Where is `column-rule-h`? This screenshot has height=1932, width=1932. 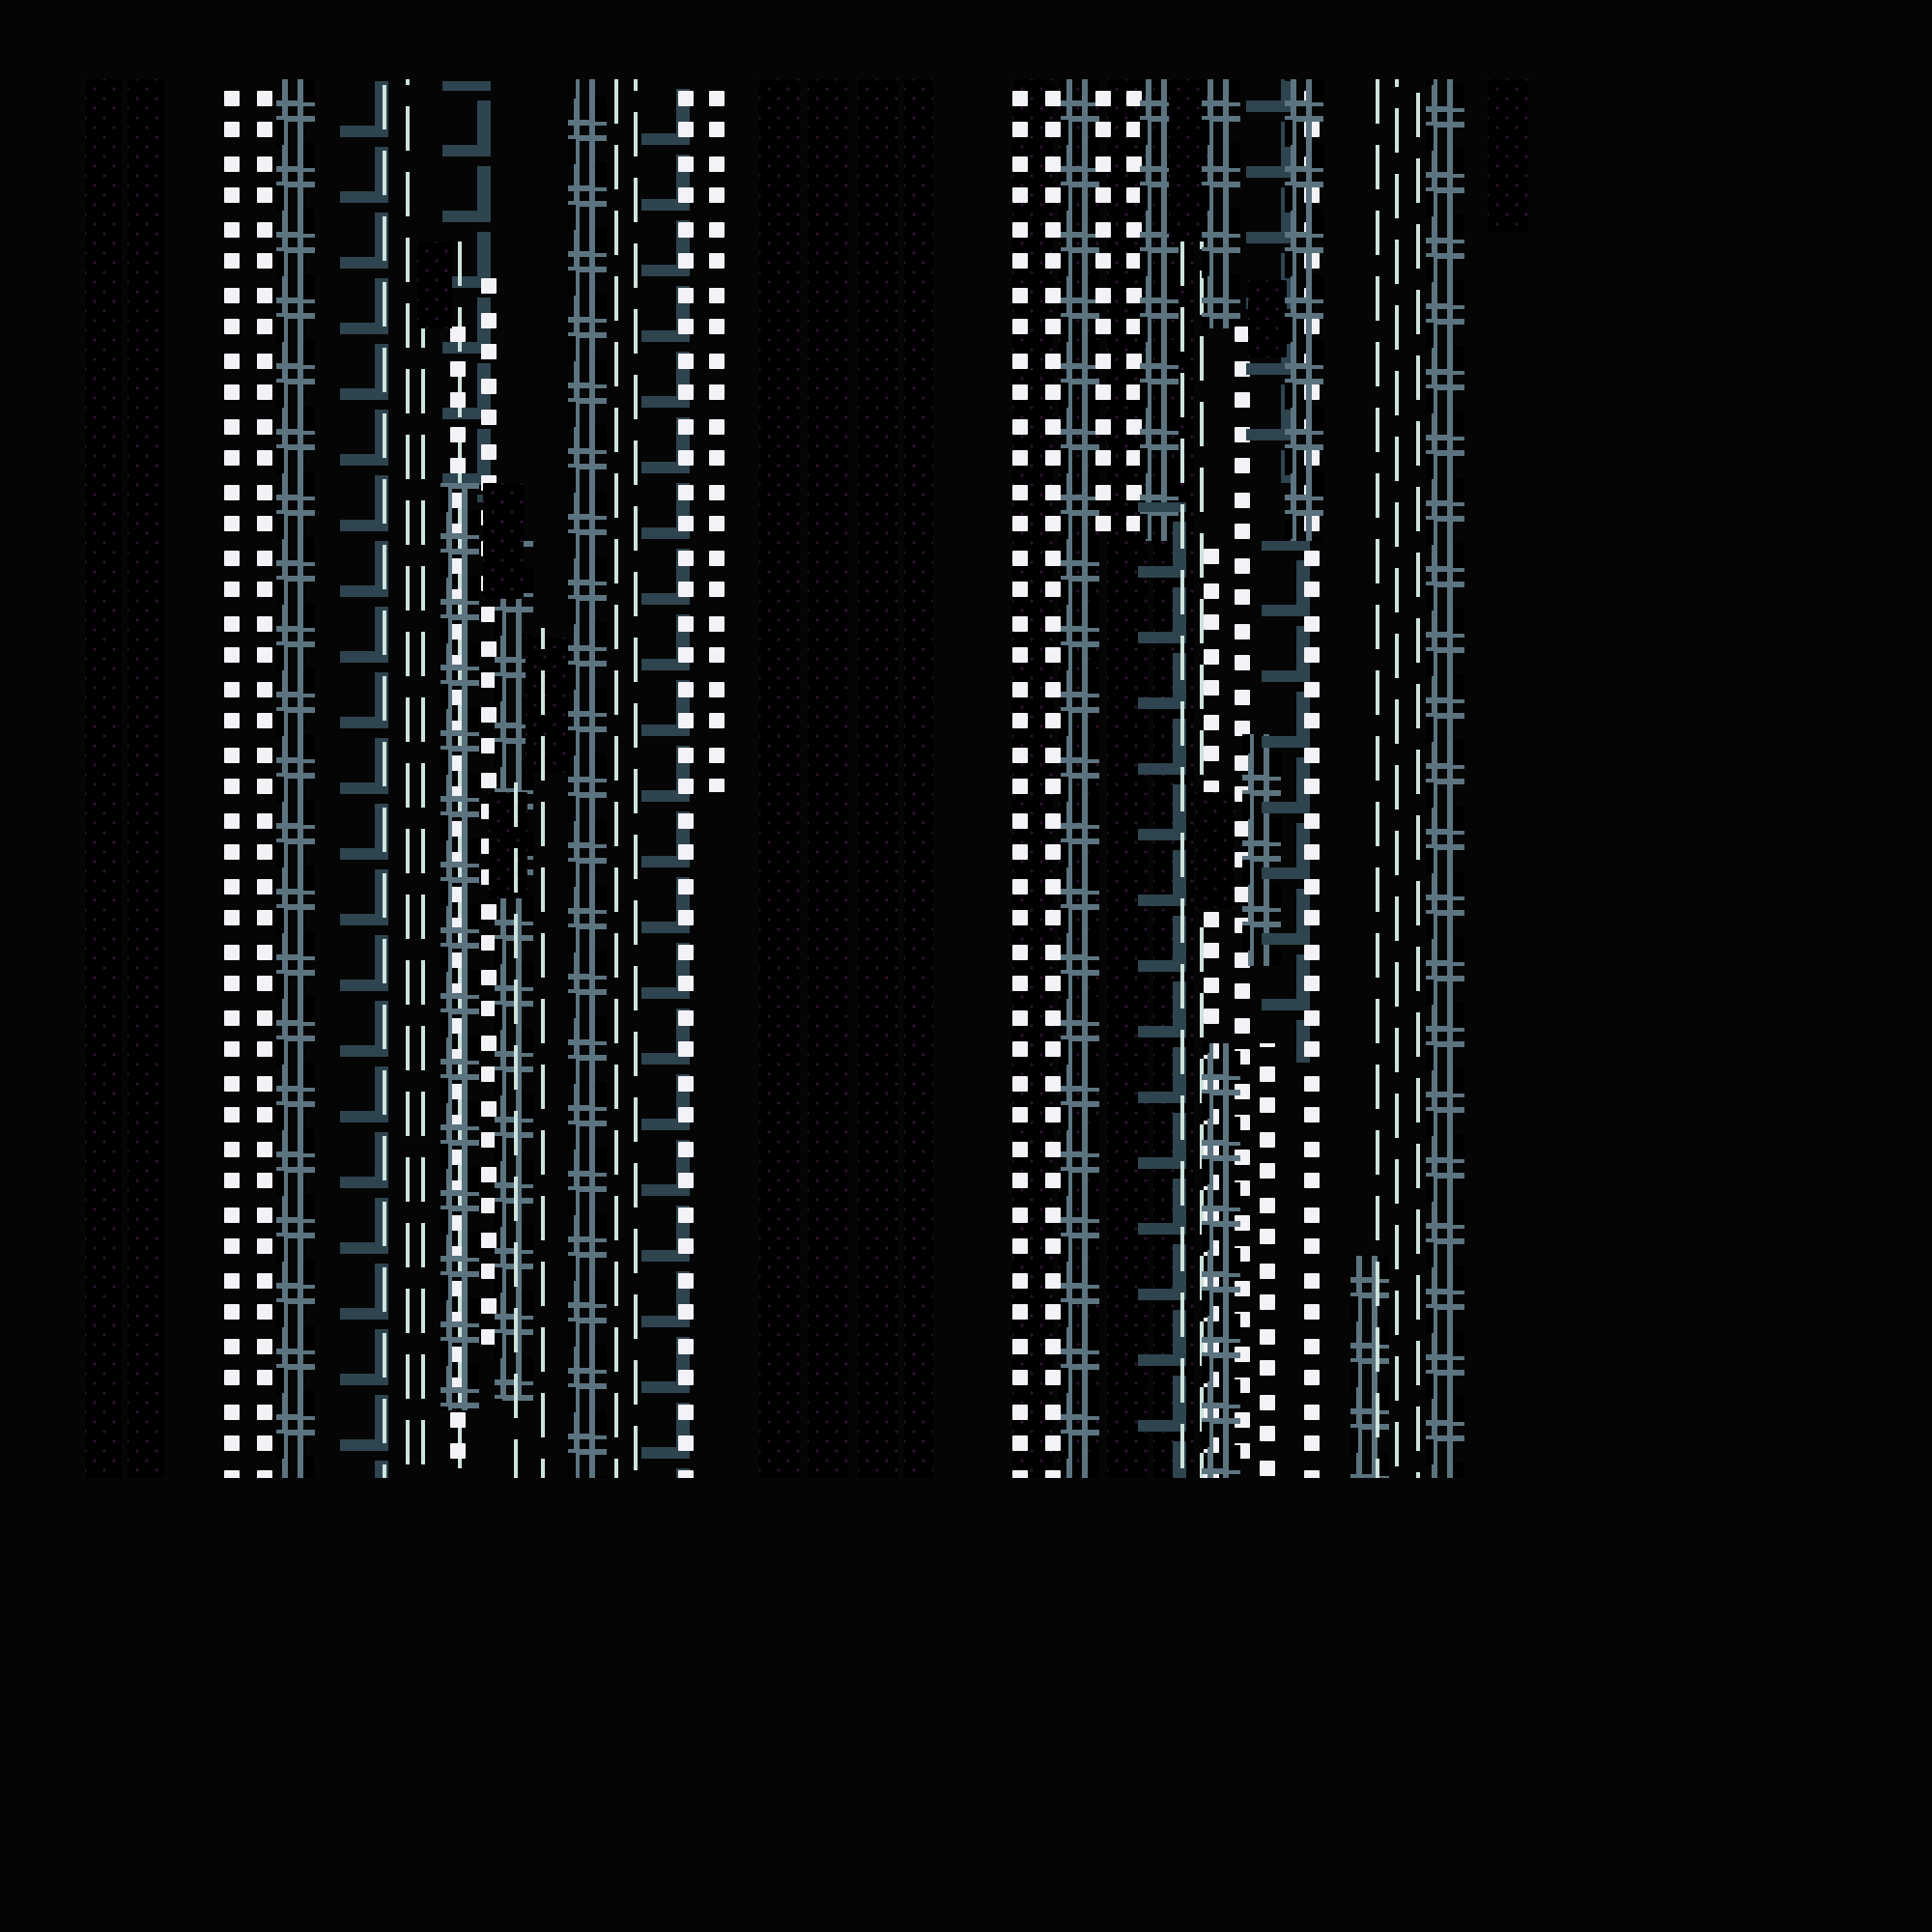 column-rule-h is located at coordinates (637, 778).